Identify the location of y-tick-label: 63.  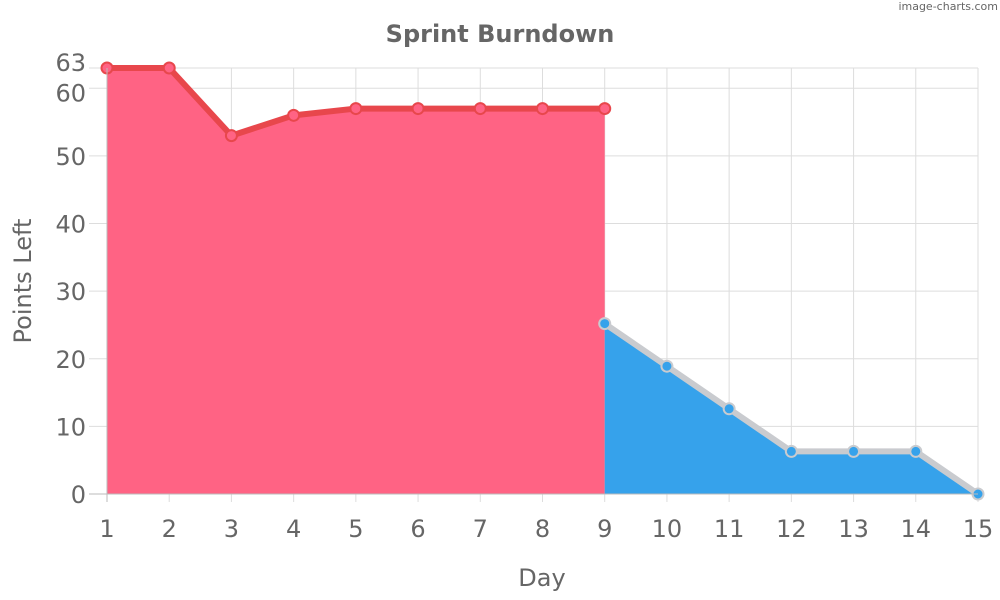
(70, 63).